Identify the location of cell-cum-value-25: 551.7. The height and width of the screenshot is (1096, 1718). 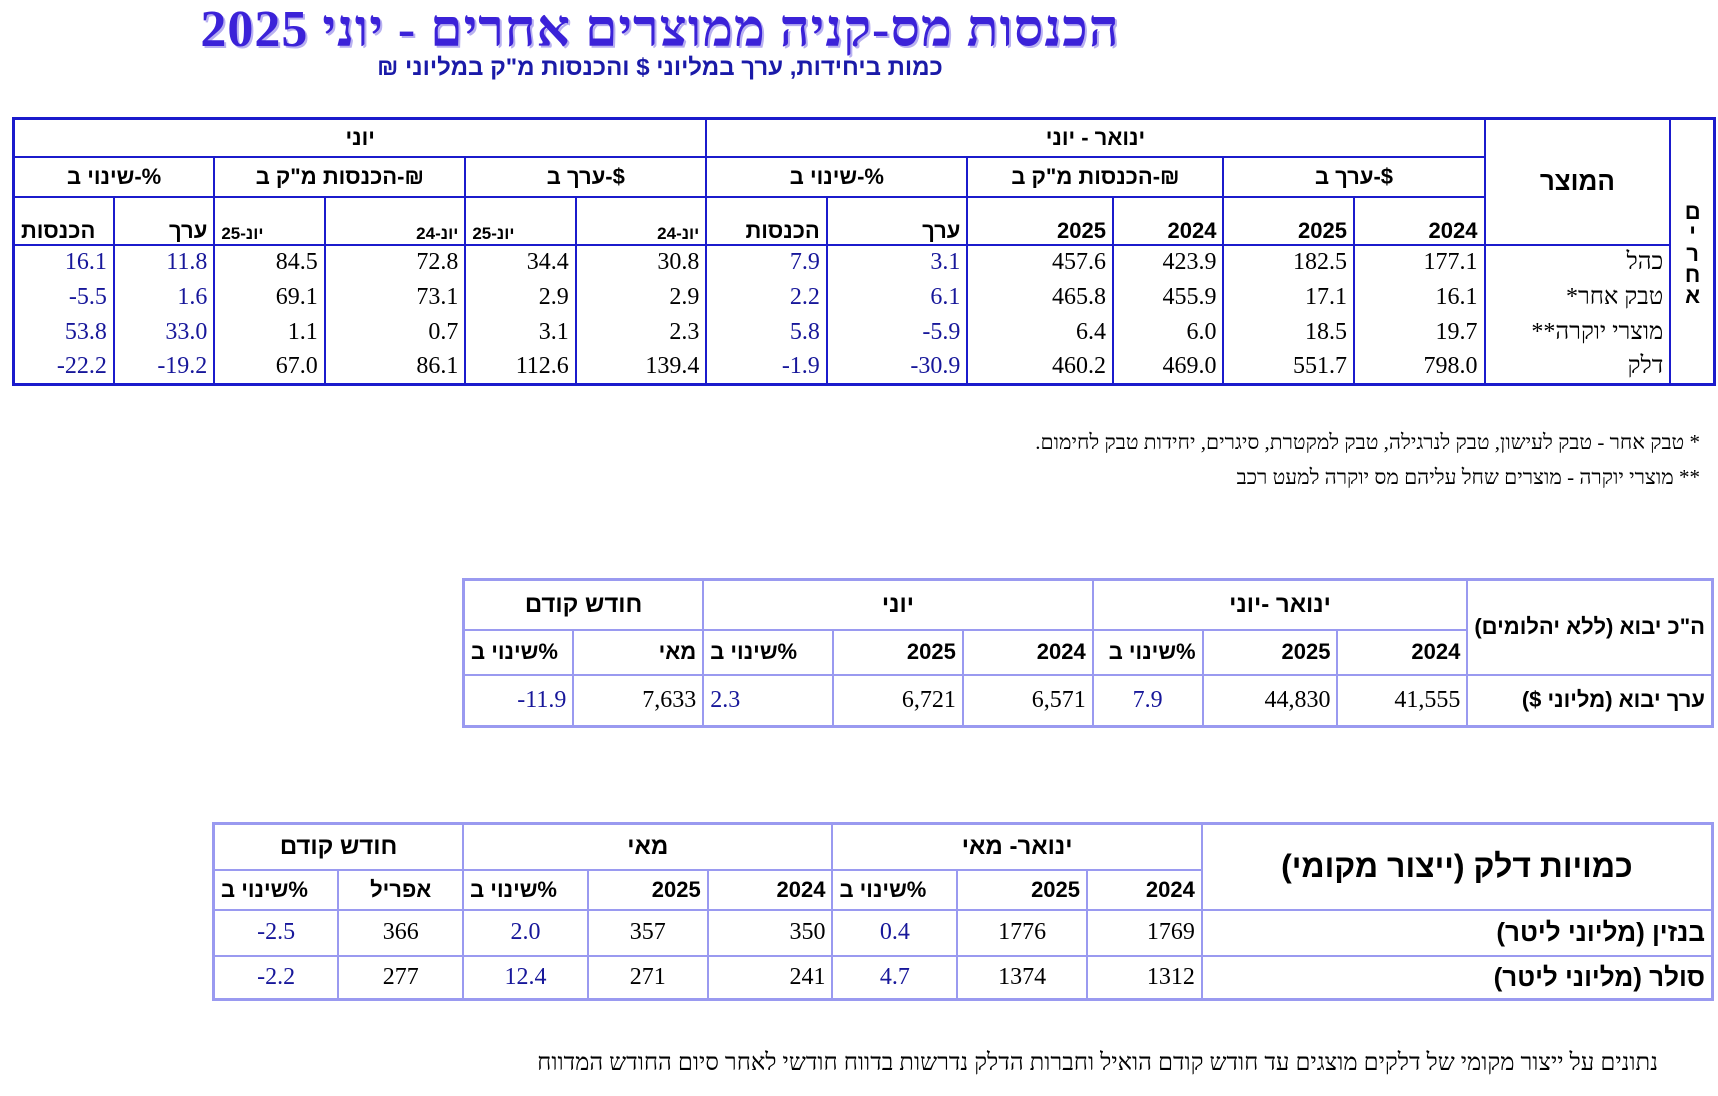
(1288, 367).